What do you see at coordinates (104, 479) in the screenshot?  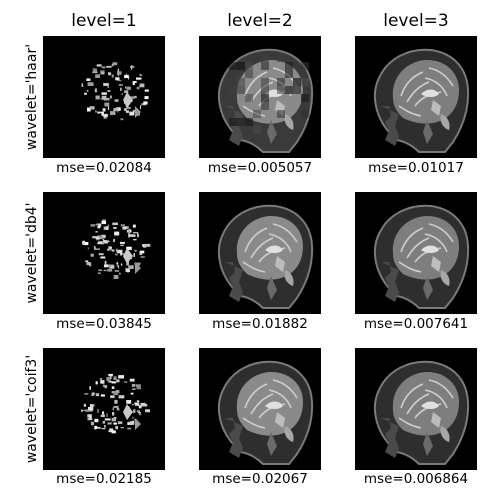 I see `mse-label-coif3-level-1: mse=0.02185` at bounding box center [104, 479].